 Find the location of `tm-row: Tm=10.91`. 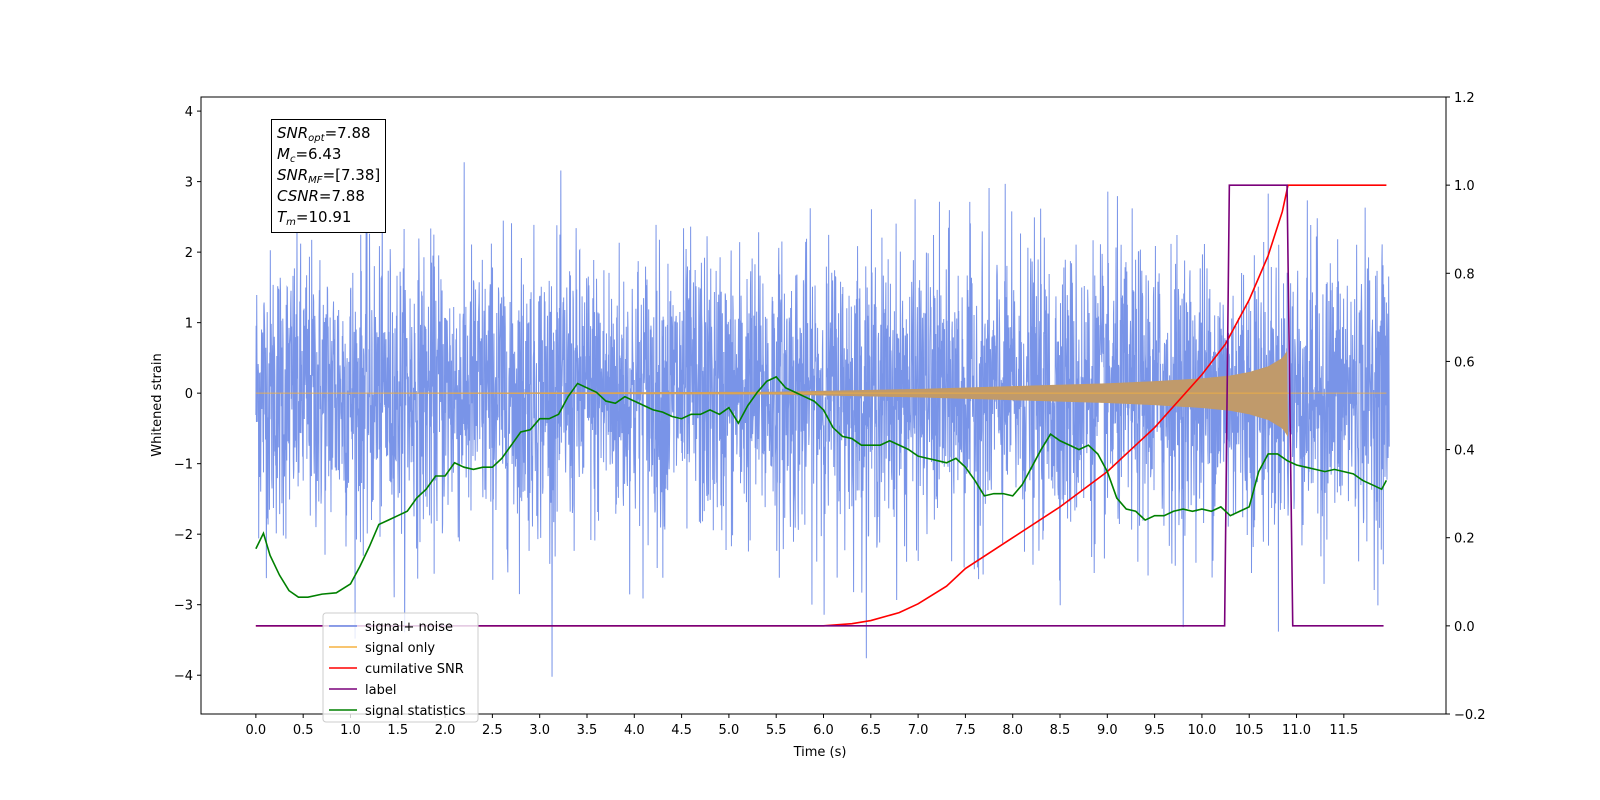

tm-row: Tm=10.91 is located at coordinates (314, 218).